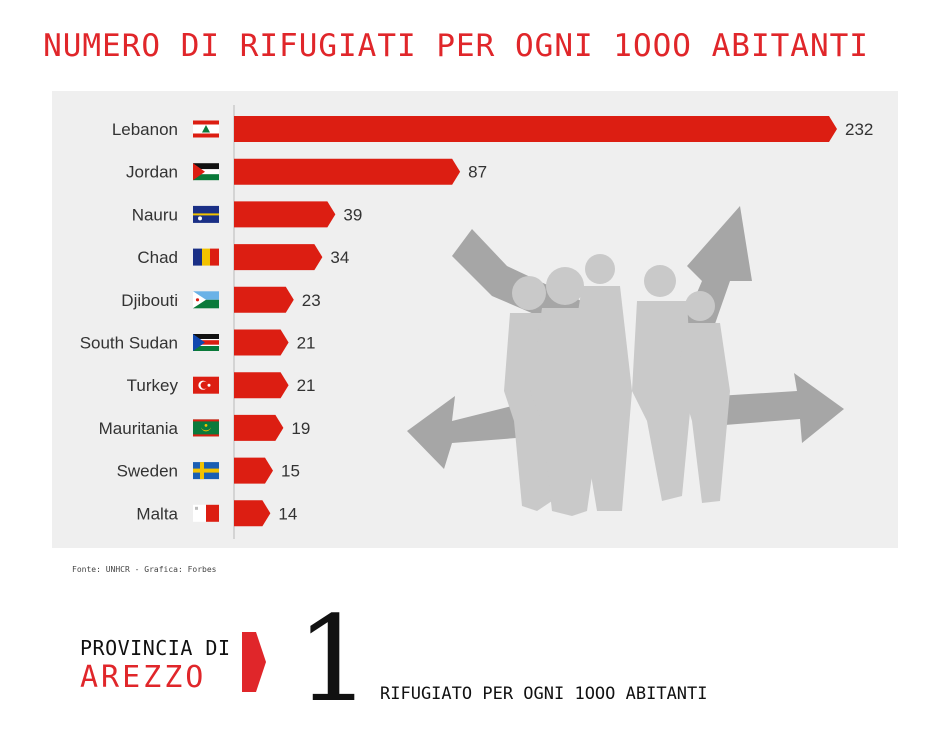  Describe the element at coordinates (206, 257) in the screenshot. I see `chad-flag-icon` at that location.